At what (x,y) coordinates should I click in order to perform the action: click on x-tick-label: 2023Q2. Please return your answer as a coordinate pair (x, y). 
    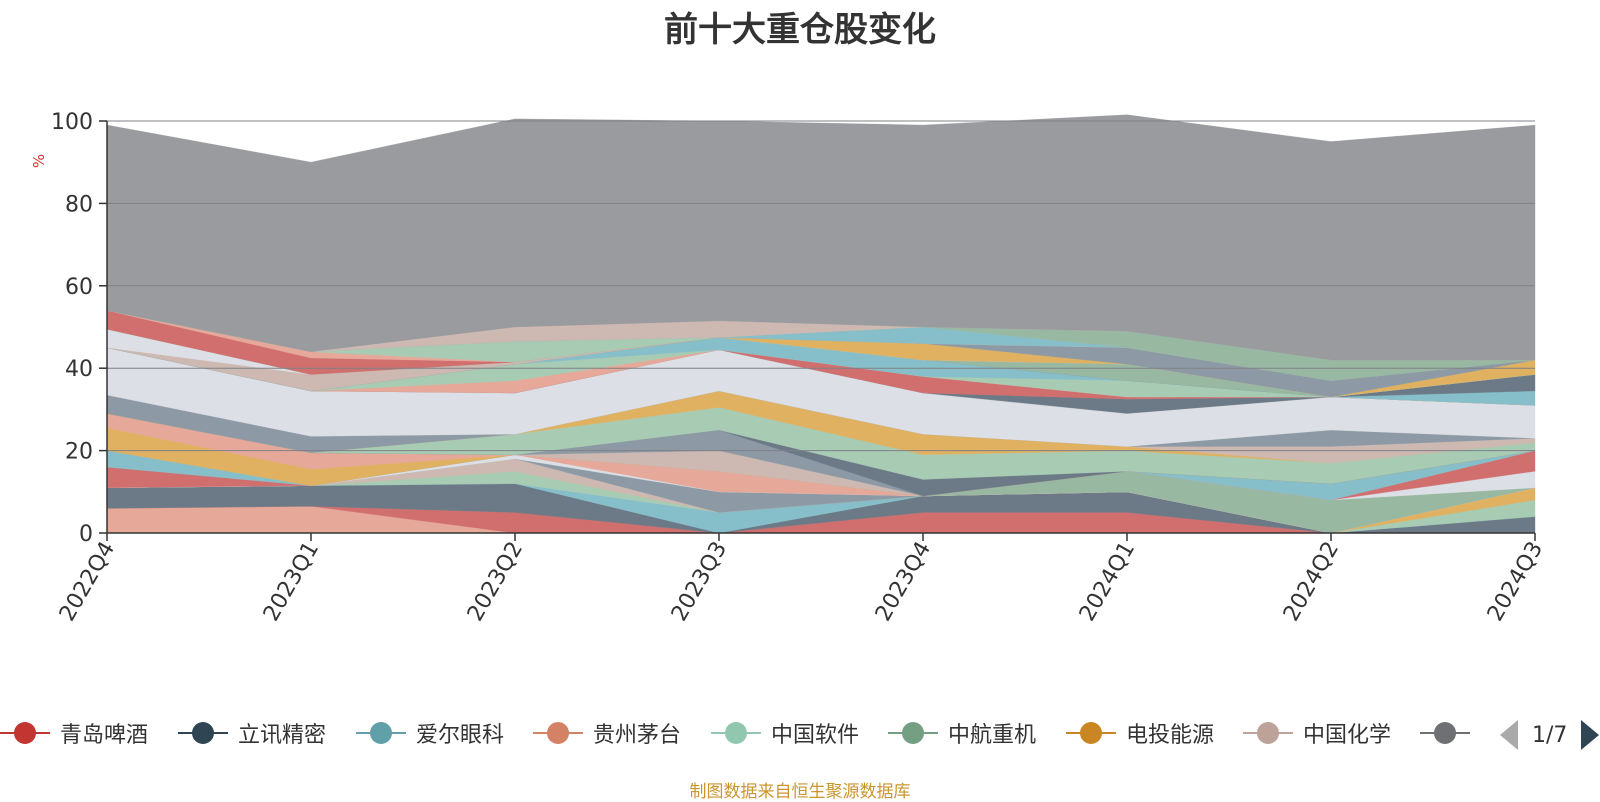
    Looking at the image, I should click on (495, 582).